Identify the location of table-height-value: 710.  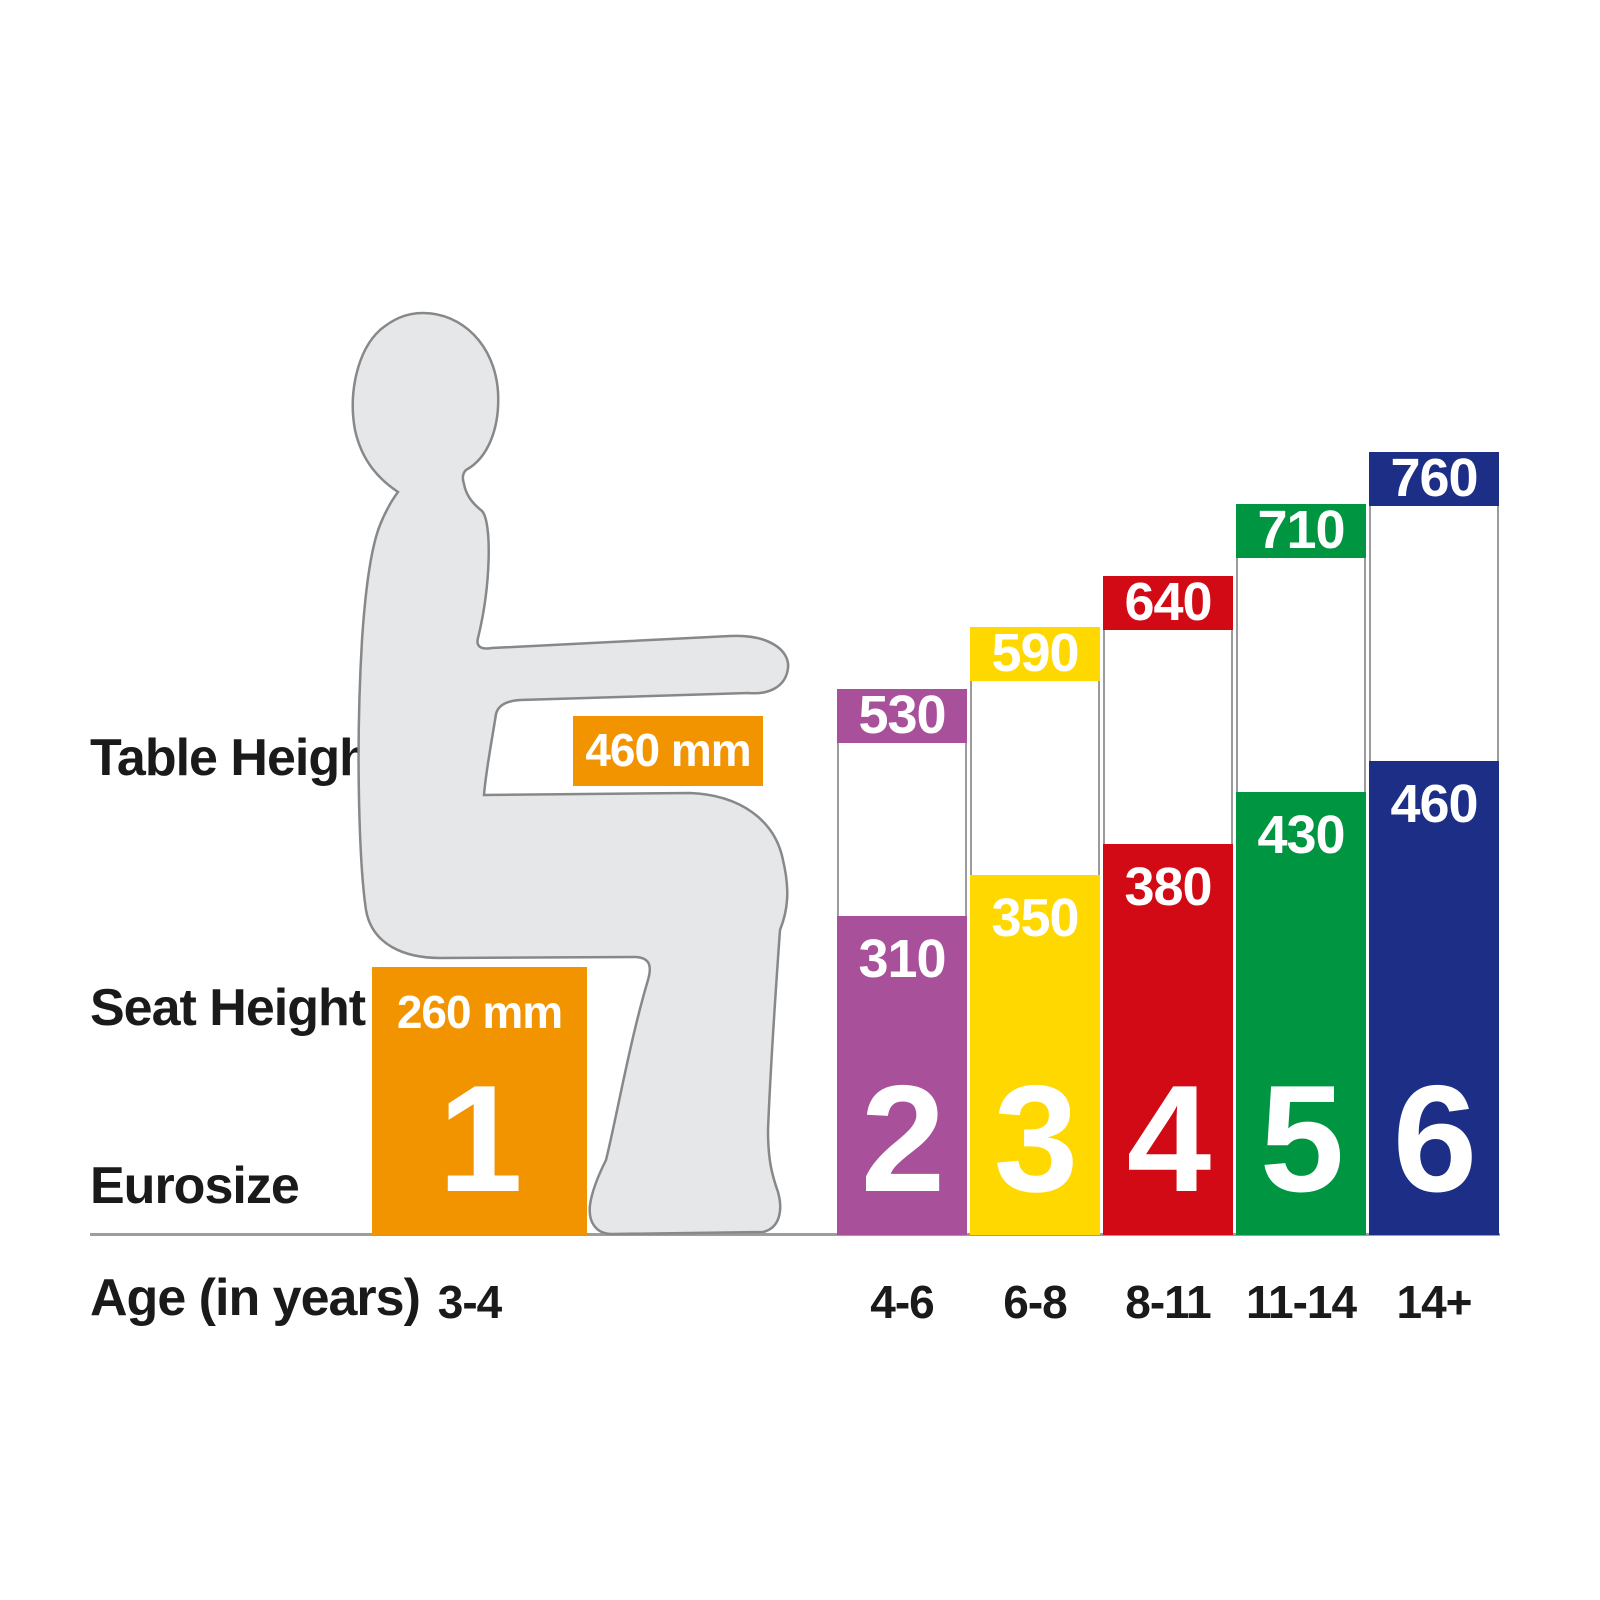
(1301, 529).